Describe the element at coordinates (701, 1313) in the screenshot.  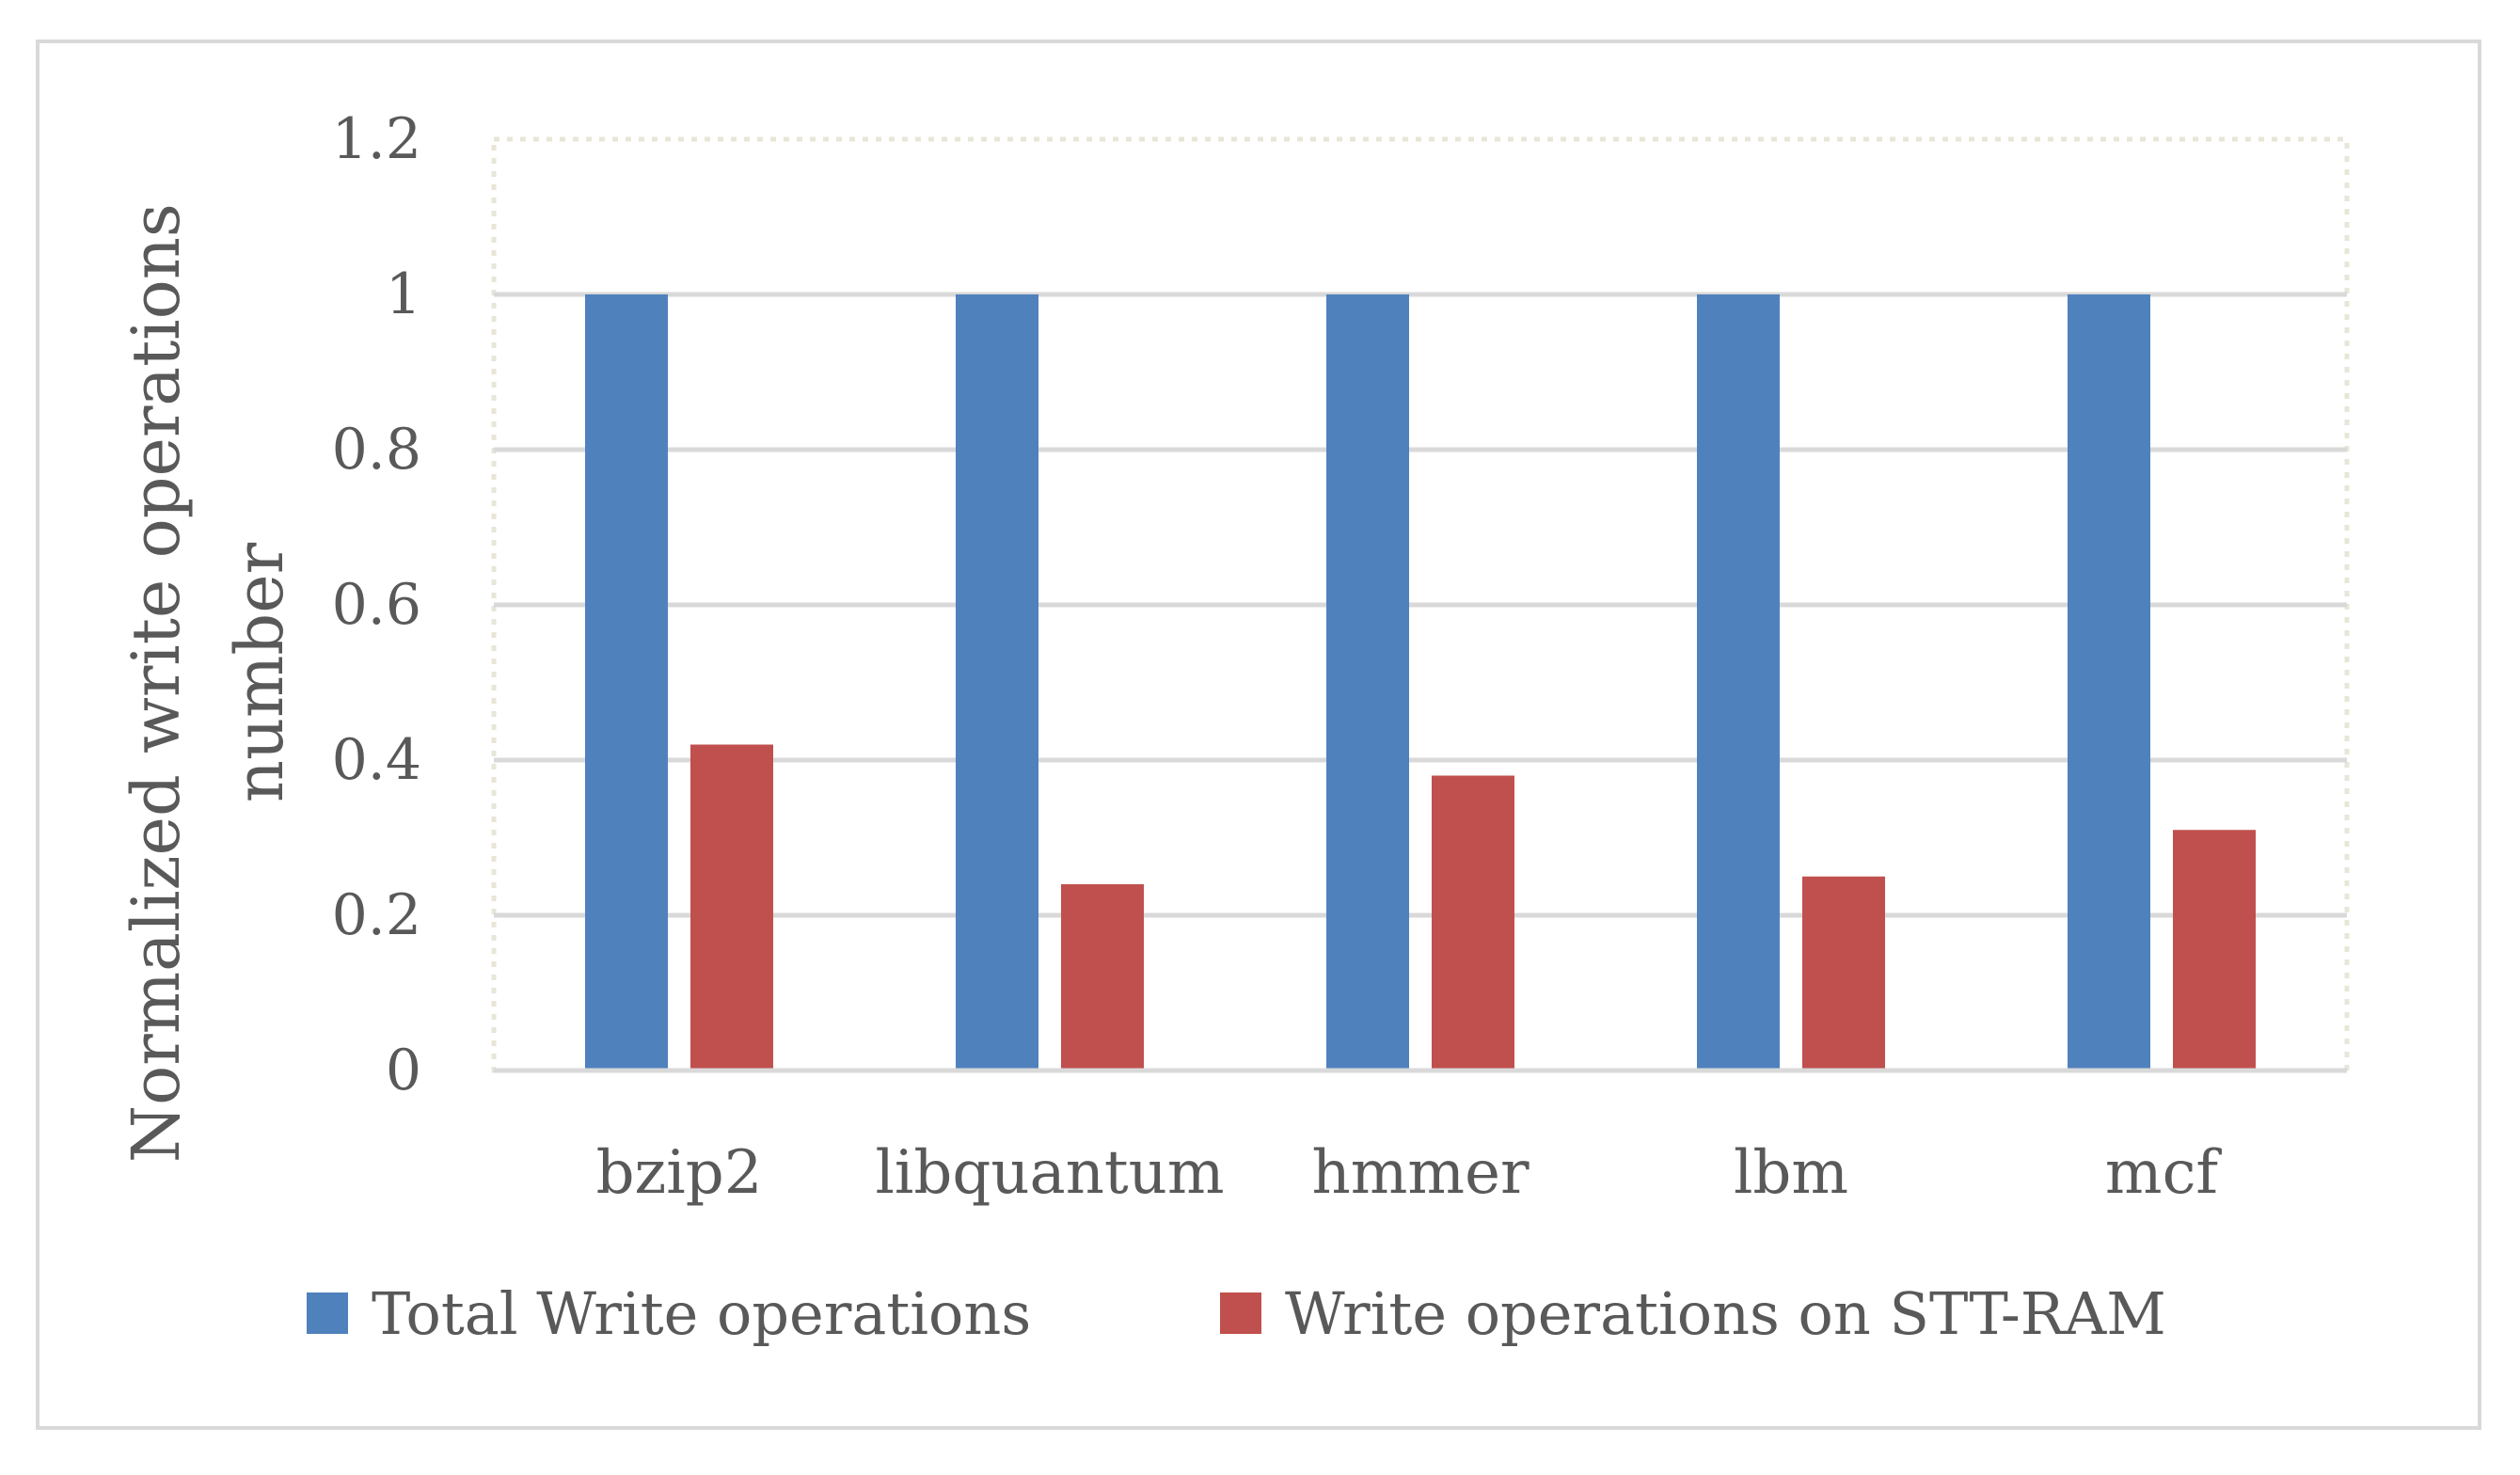
I see `legend-label-total-write: Total Write operations` at that location.